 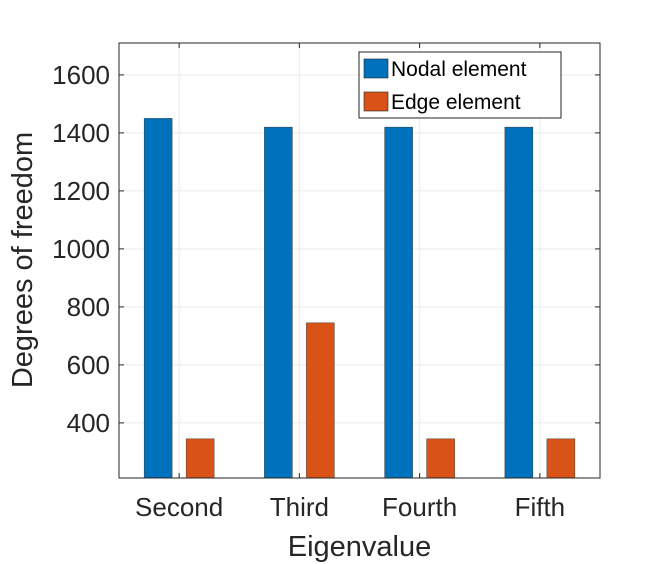 What do you see at coordinates (540, 507) in the screenshot?
I see `x-tick-label: Fifth` at bounding box center [540, 507].